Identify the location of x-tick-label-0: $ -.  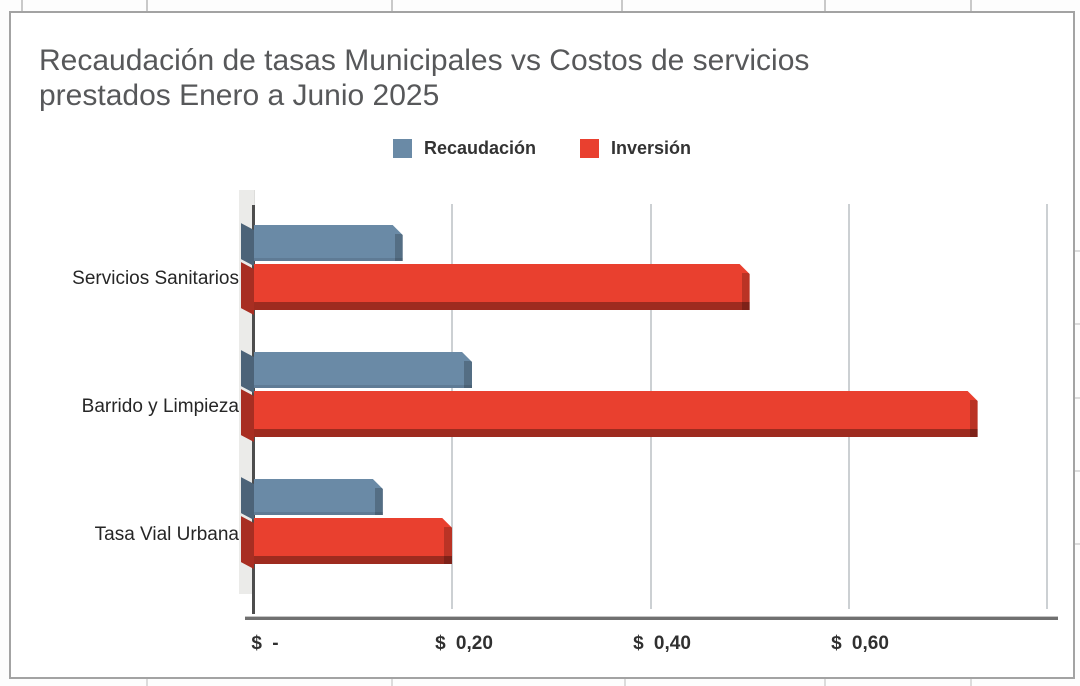
(265, 643).